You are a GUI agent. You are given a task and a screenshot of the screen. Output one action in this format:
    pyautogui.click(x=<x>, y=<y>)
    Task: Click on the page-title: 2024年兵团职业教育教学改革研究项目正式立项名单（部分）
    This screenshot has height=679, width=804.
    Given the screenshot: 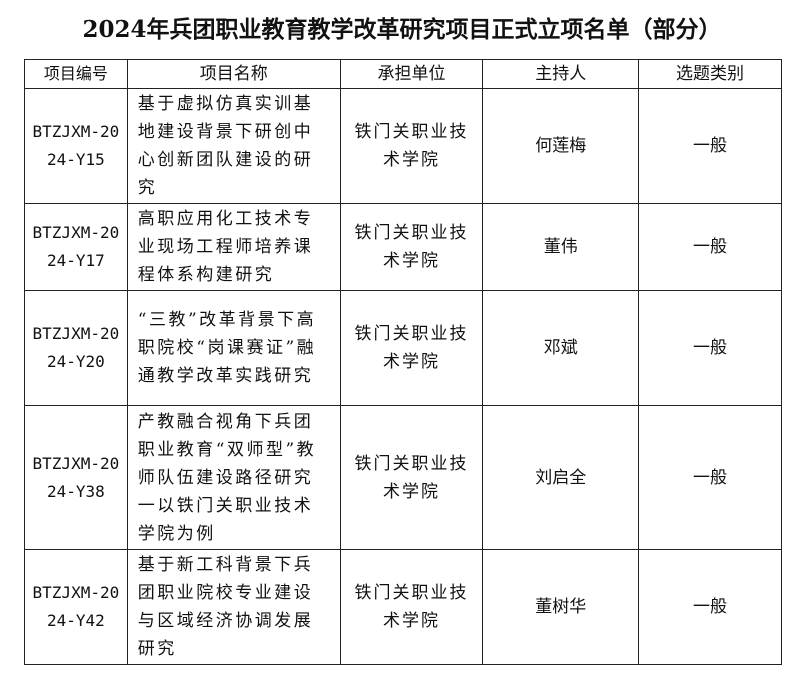 What is the action you would take?
    pyautogui.click(x=402, y=29)
    